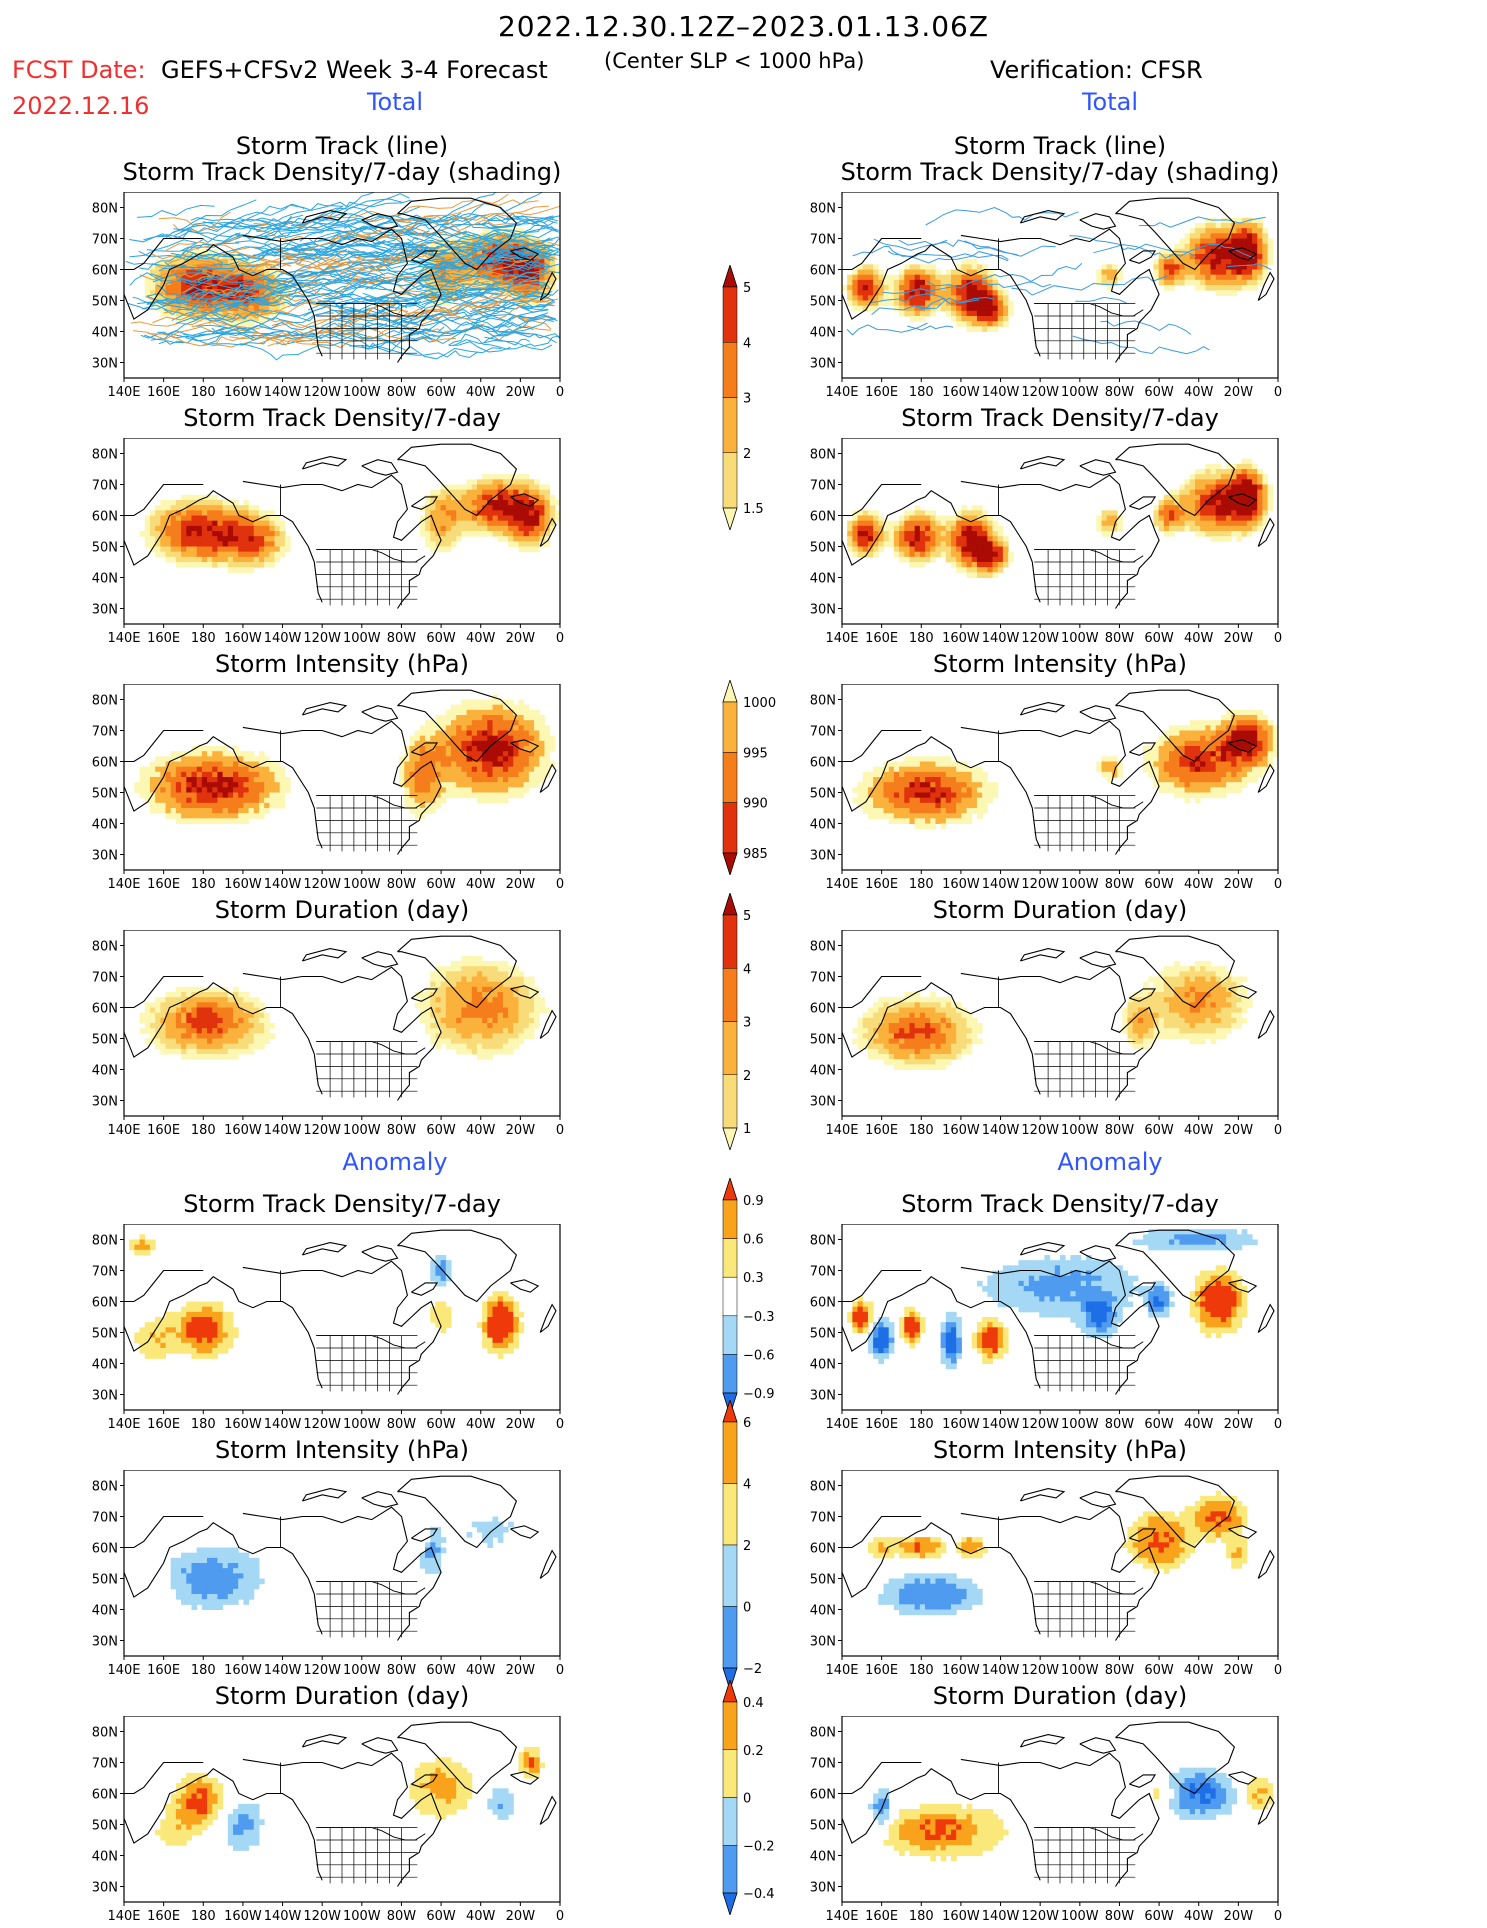 Image resolution: width=1487 pixels, height=1928 pixels. What do you see at coordinates (753, 1240) in the screenshot?
I see `colorbar-label: 0.6` at bounding box center [753, 1240].